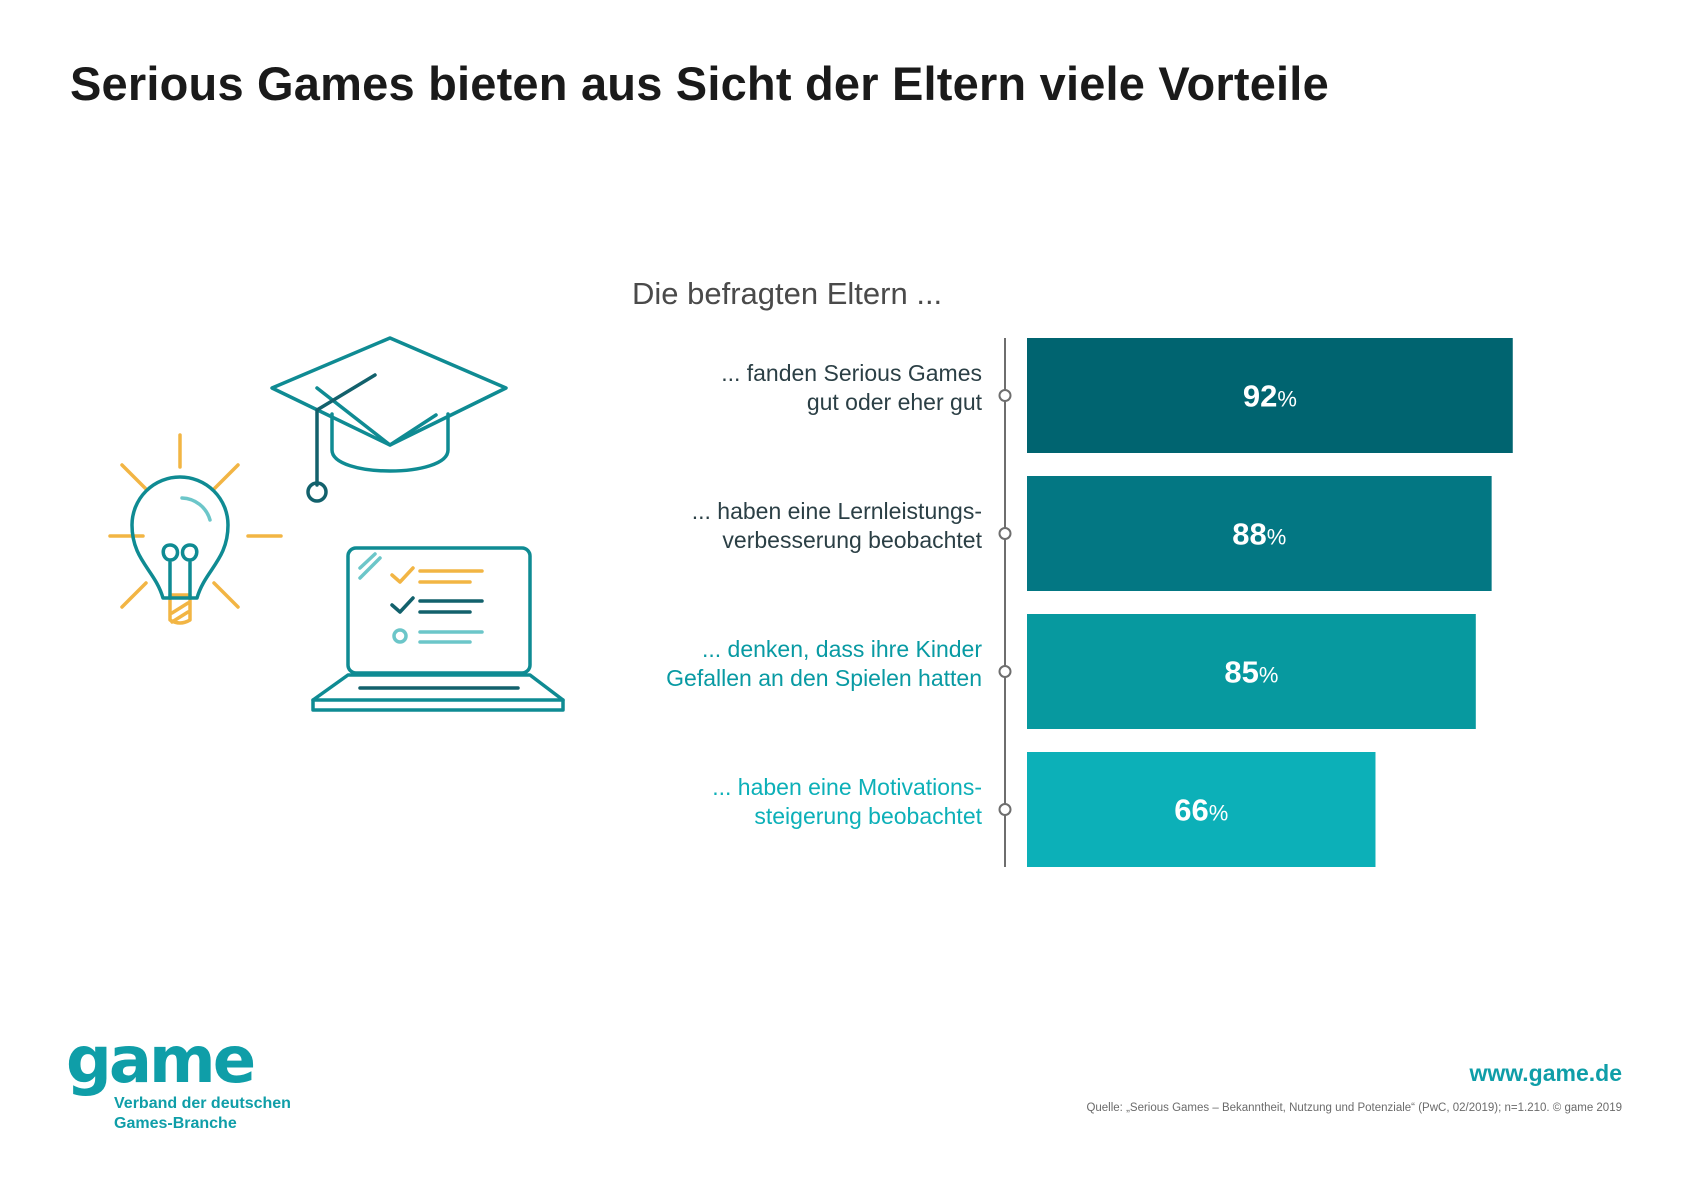  Describe the element at coordinates (195, 529) in the screenshot. I see `lightbulb-icon` at that location.